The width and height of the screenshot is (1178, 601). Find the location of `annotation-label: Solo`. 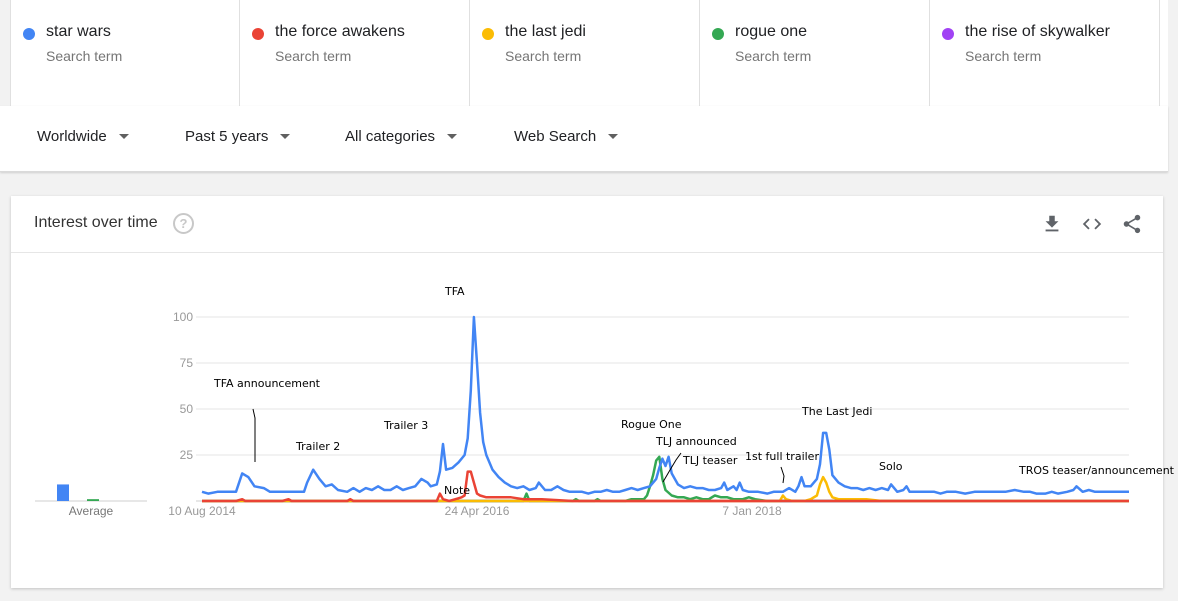

annotation-label: Solo is located at coordinates (891, 466).